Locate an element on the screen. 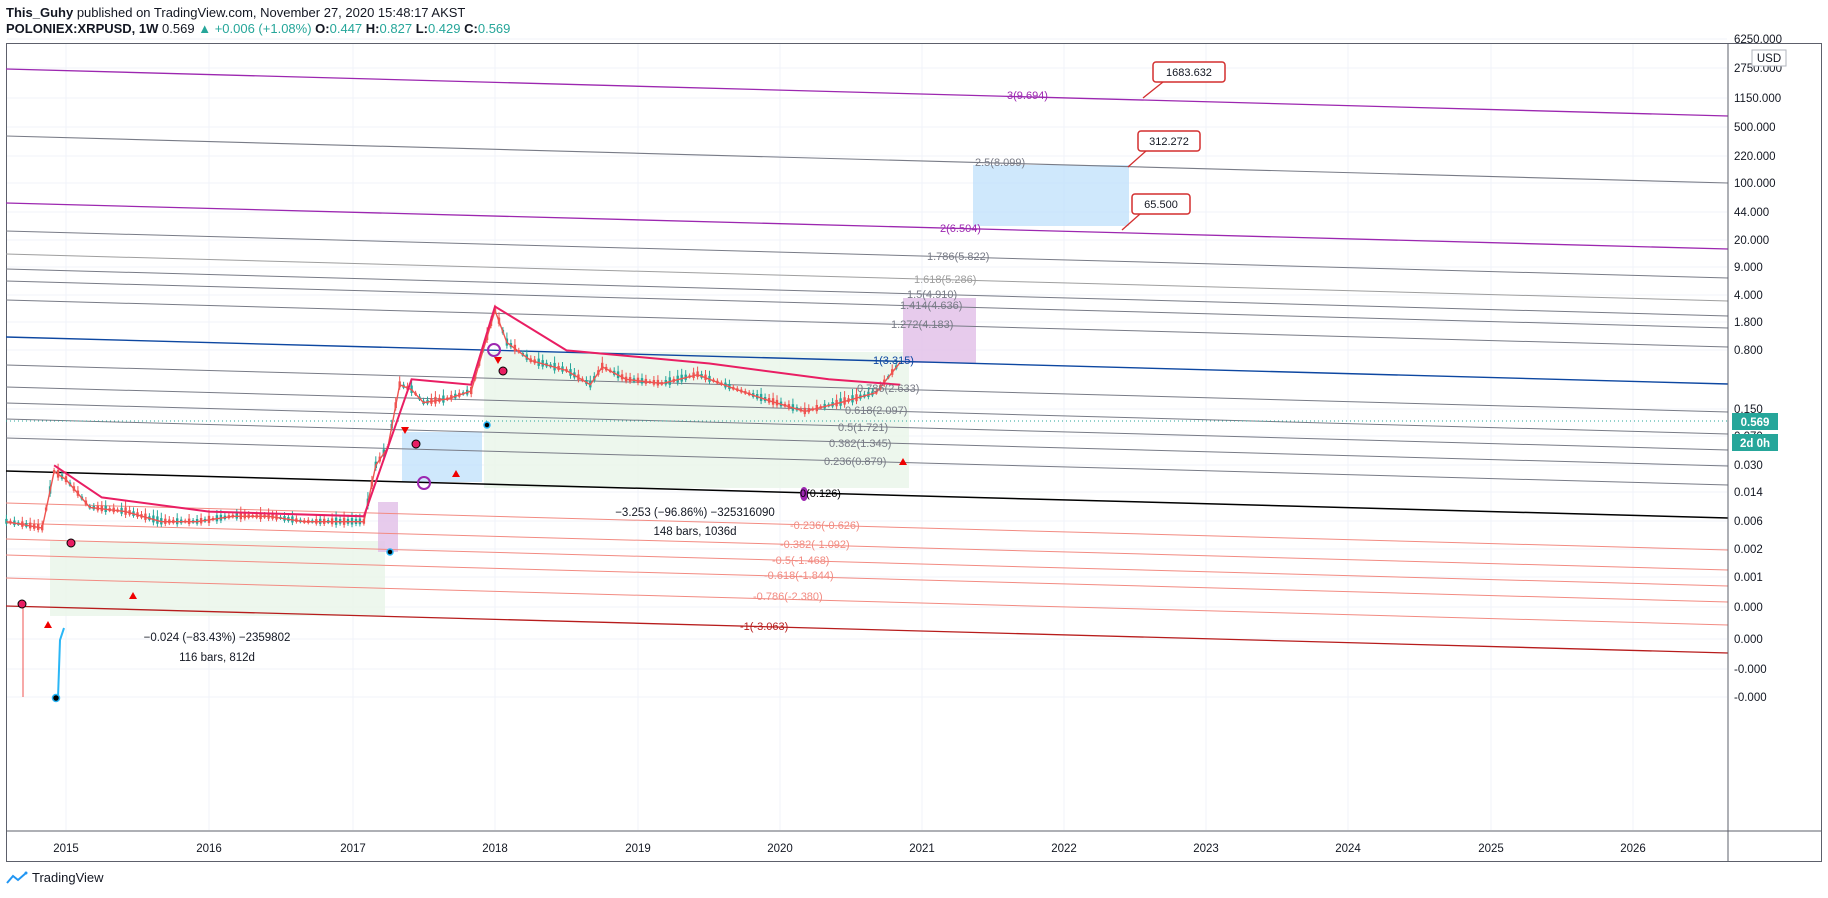 The image size is (1828, 898). fib-label-neg-0-618: -0.618(-1.844) is located at coordinates (799, 576).